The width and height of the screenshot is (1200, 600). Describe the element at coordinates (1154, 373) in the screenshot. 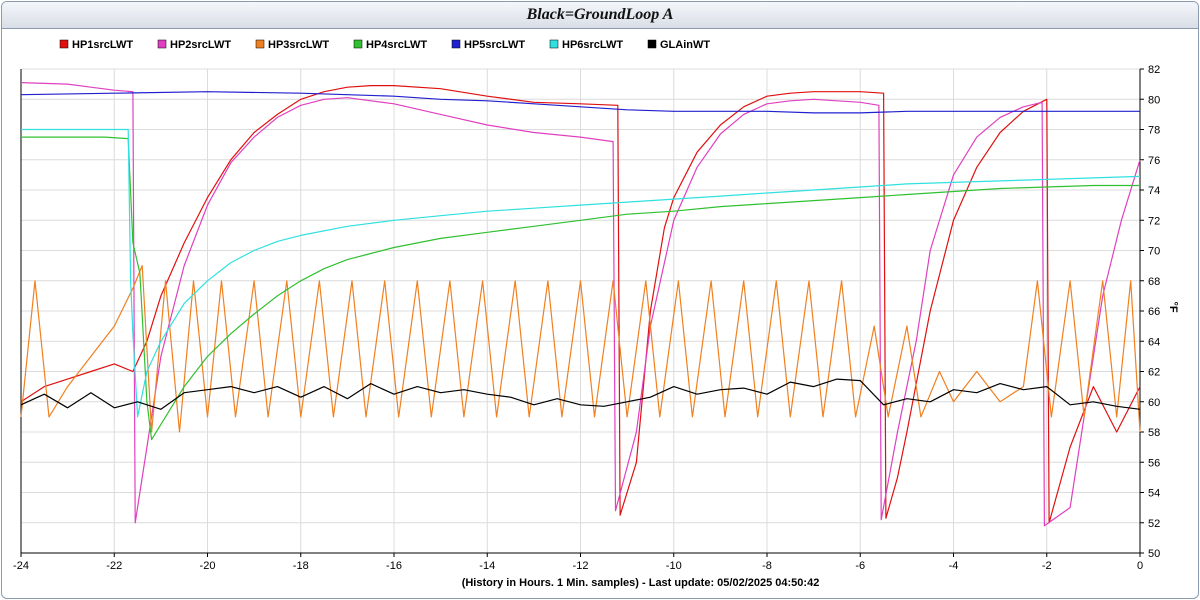

I see `y-tick-label: 62` at that location.